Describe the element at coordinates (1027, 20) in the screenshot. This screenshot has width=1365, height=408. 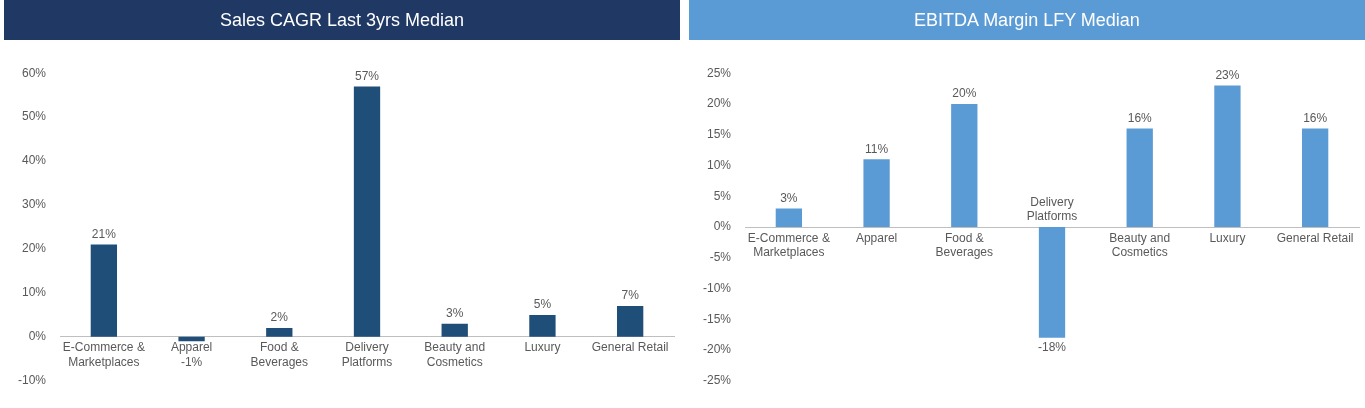
I see `chart-title: EBITDA Margin LFY Median` at that location.